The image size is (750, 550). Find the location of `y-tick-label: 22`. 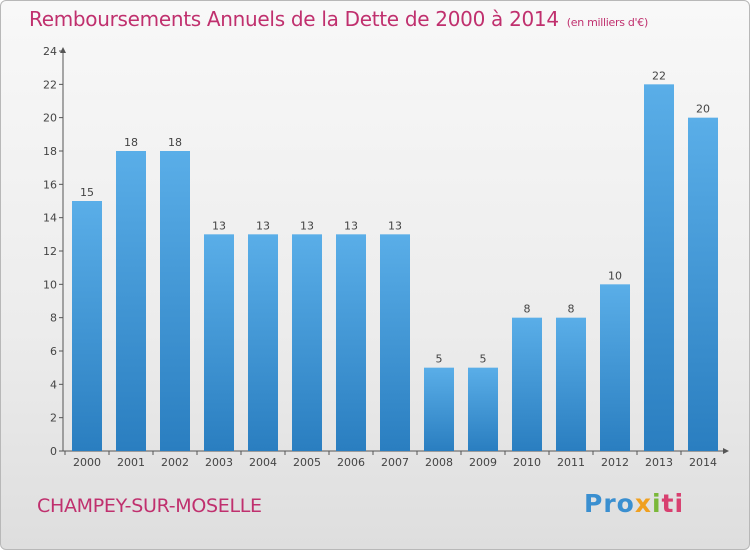

y-tick-label: 22 is located at coordinates (50, 84).